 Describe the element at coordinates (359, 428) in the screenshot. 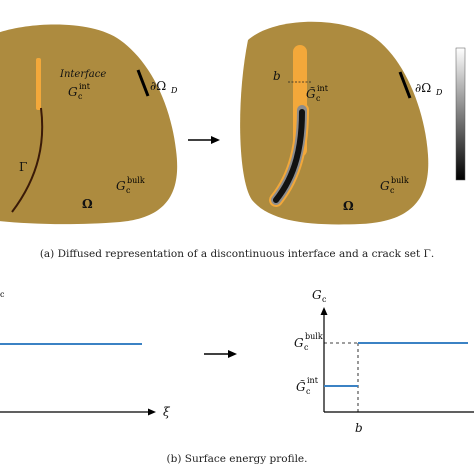

I see `br-x-tick-b: b` at that location.